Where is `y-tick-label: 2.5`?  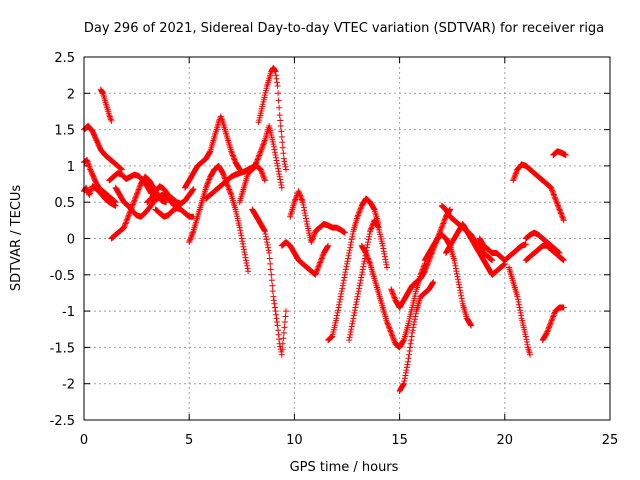
y-tick-label: 2.5 is located at coordinates (64, 58).